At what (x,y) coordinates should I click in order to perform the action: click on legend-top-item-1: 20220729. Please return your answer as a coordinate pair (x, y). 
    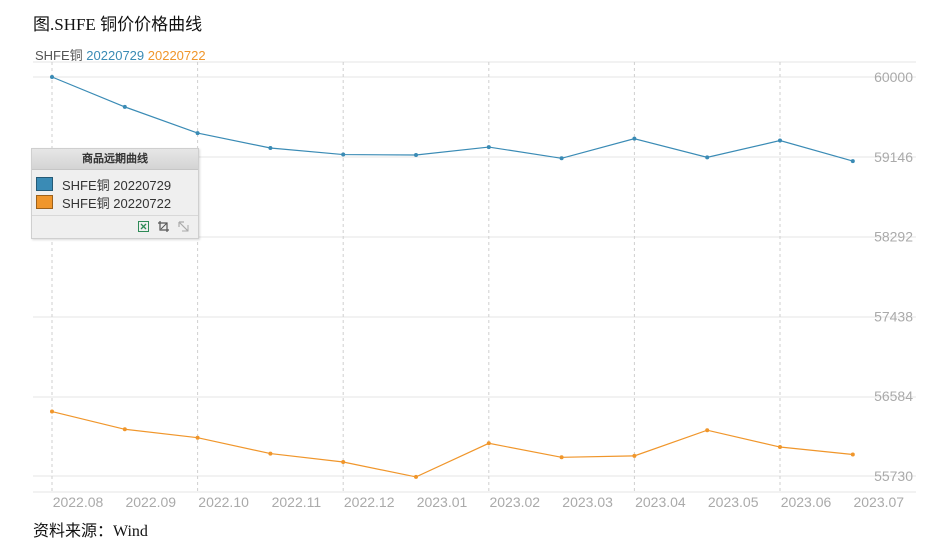
    Looking at the image, I should click on (115, 55).